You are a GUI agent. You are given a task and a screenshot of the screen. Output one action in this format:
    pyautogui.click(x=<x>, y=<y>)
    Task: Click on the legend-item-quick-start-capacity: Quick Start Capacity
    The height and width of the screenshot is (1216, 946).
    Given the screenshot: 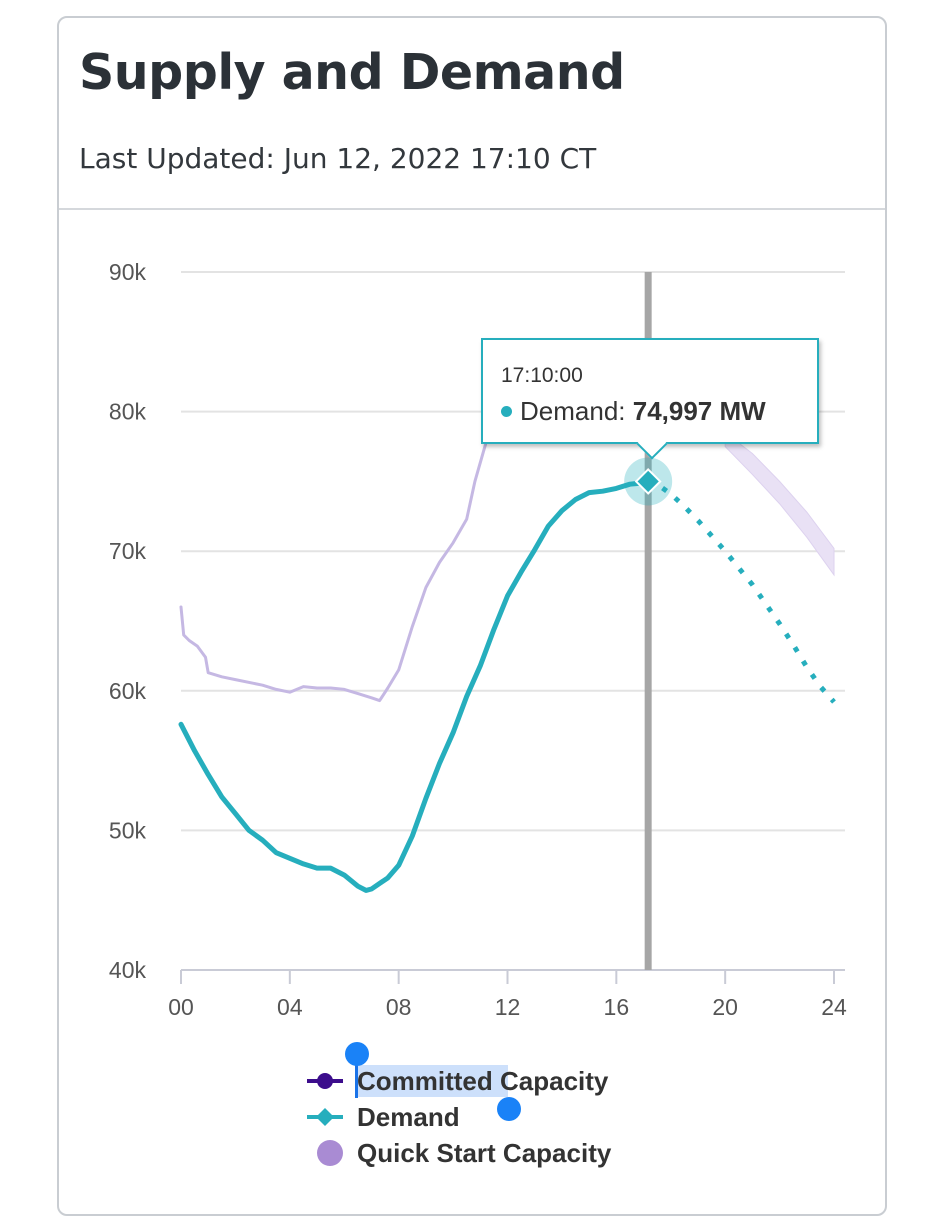 What is the action you would take?
    pyautogui.click(x=480, y=1153)
    